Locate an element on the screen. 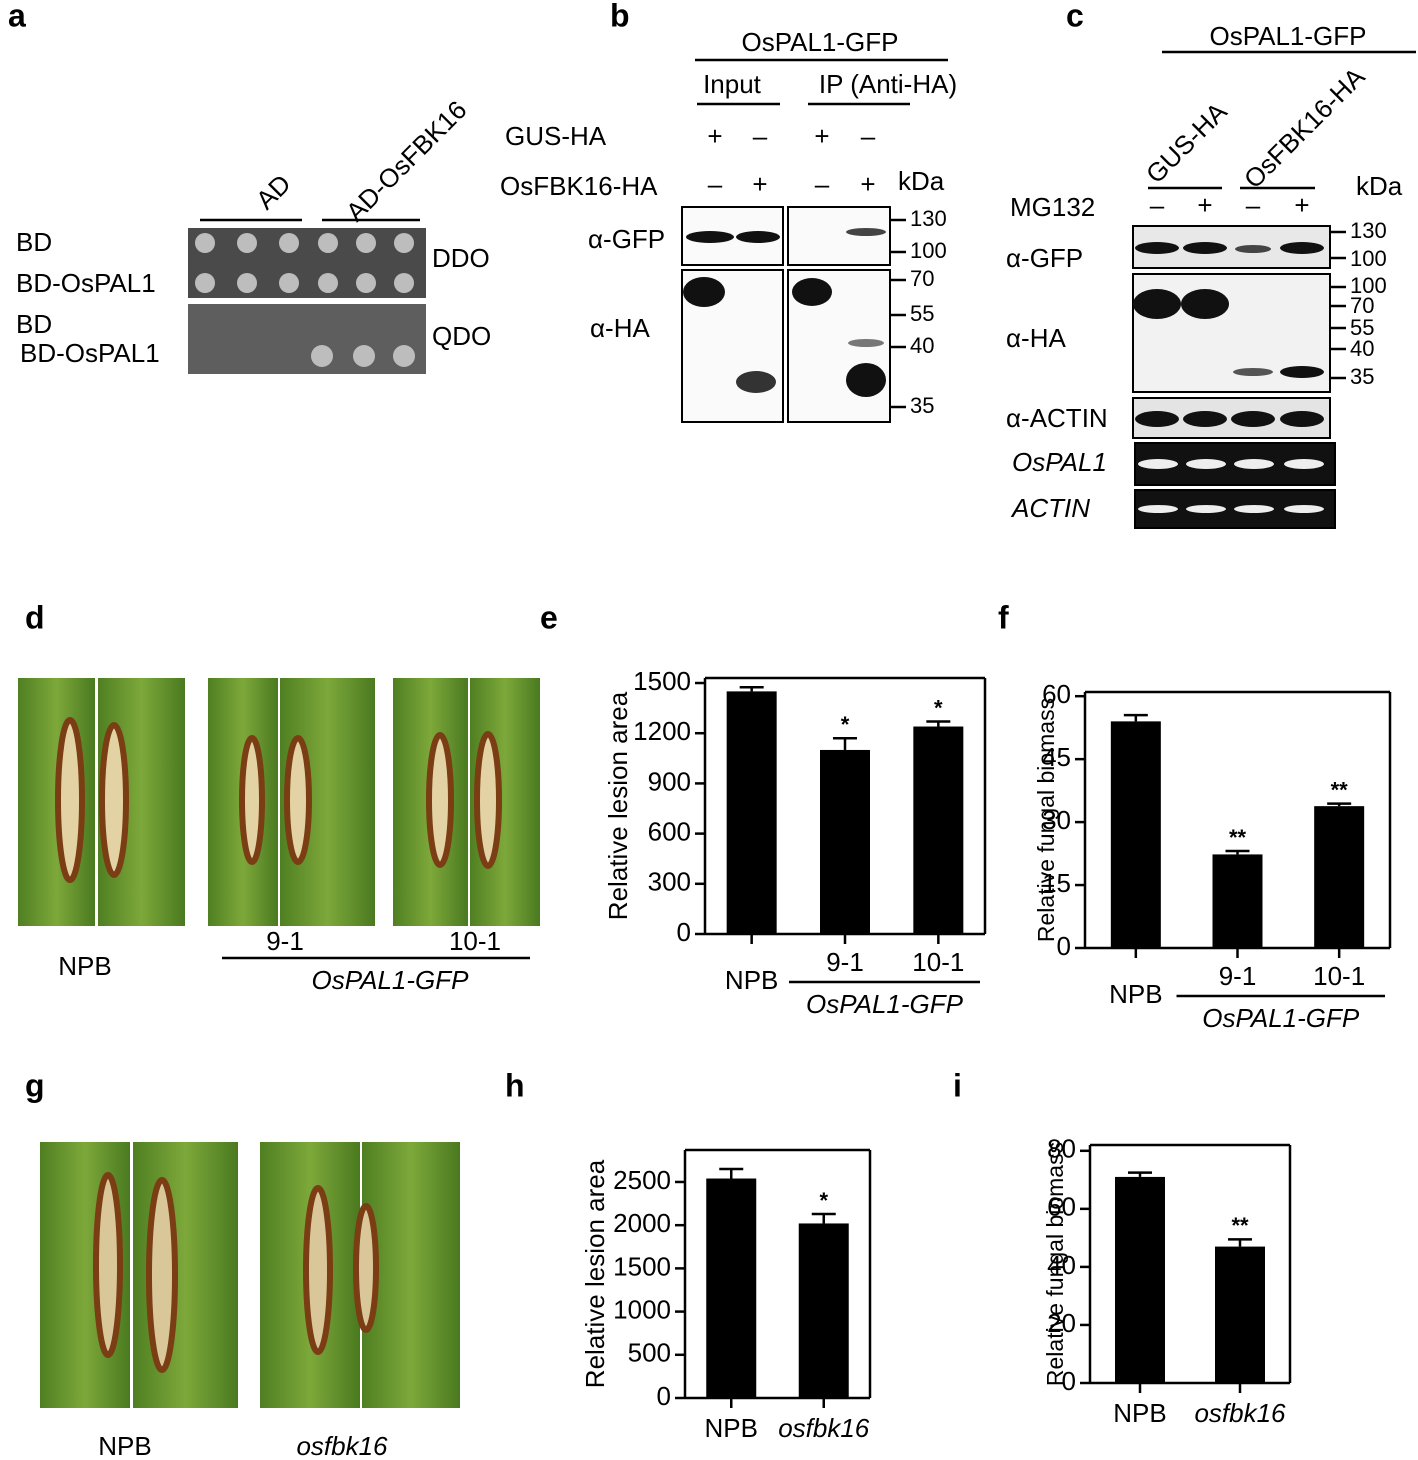 This screenshot has width=1418, height=1460. y-tick-label: 15 is located at coordinates (1056, 883).